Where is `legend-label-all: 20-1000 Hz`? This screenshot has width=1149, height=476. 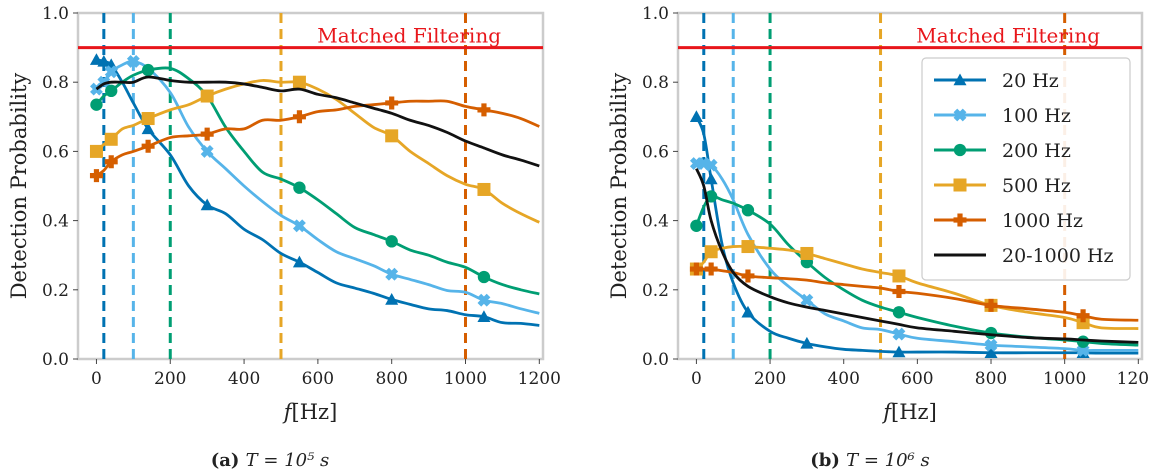
legend-label-all: 20-1000 Hz is located at coordinates (1058, 256).